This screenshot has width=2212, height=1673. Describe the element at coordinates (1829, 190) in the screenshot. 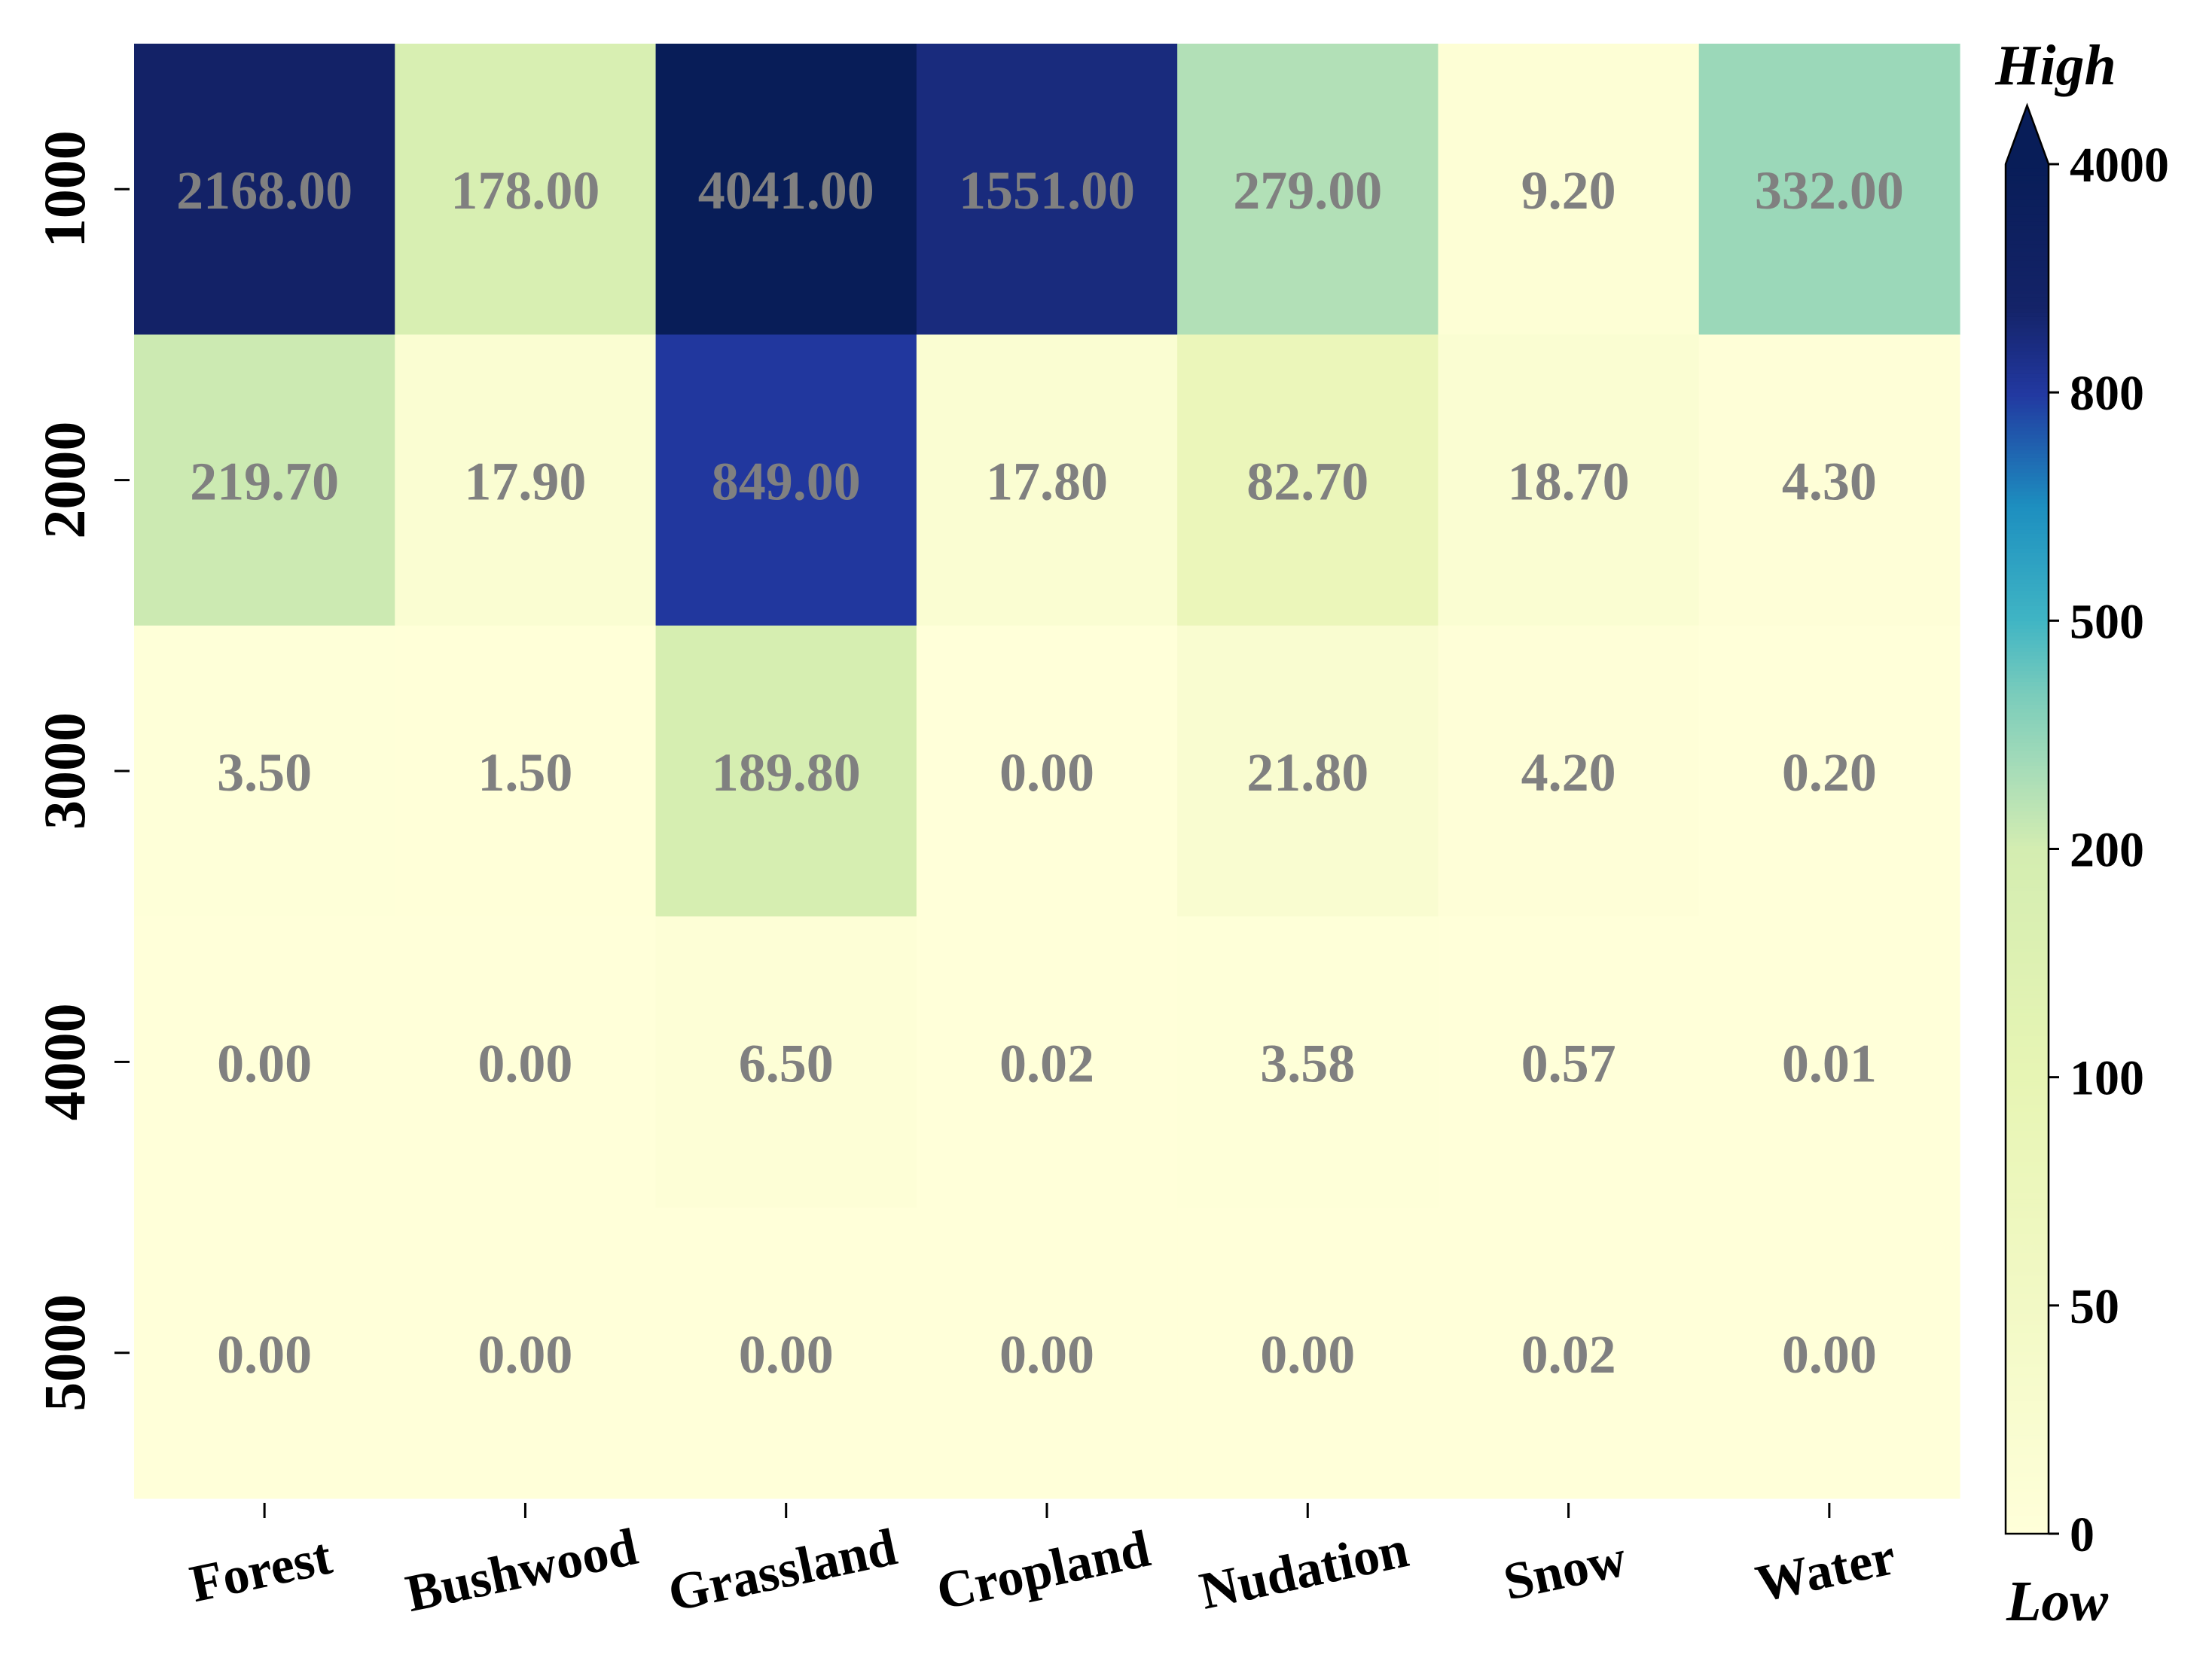

I see `cell-value-label: 332.00` at that location.